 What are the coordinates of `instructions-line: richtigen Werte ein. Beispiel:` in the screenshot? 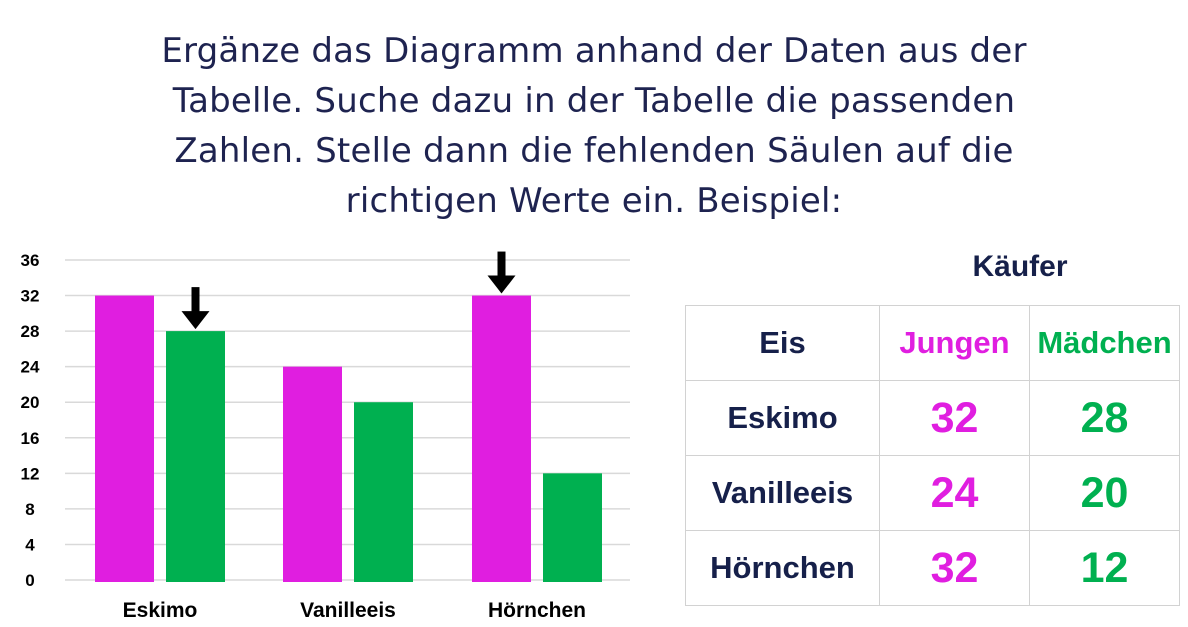 It's located at (594, 201).